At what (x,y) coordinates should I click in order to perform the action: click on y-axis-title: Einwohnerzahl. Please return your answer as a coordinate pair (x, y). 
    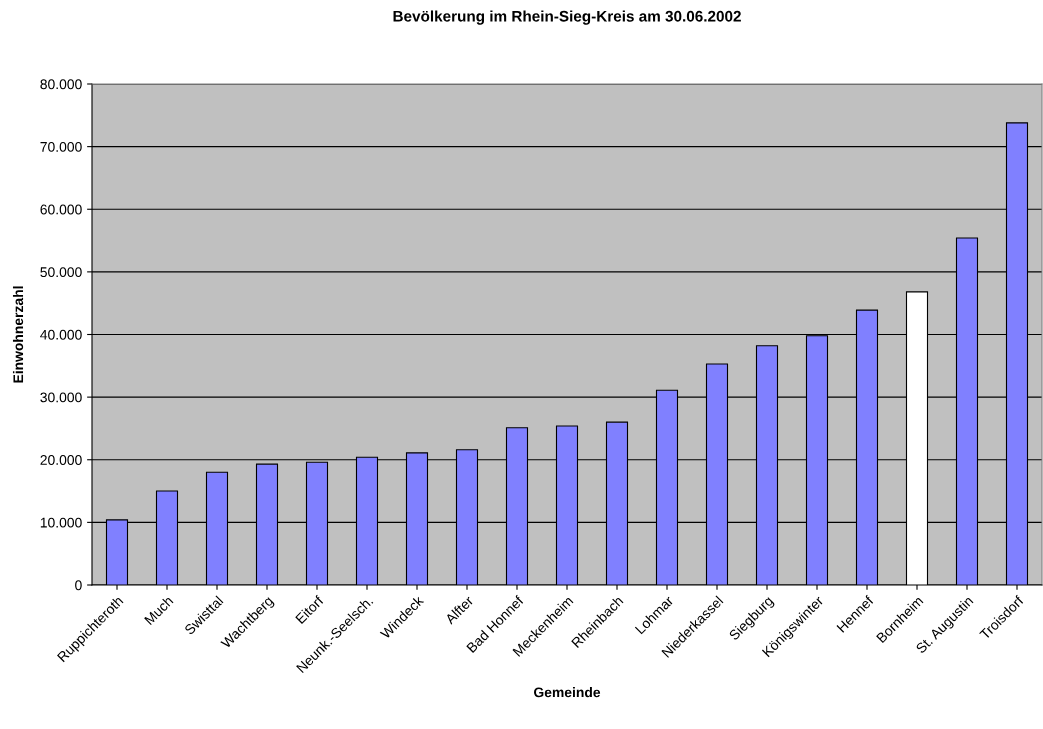
    Looking at the image, I should click on (18, 334).